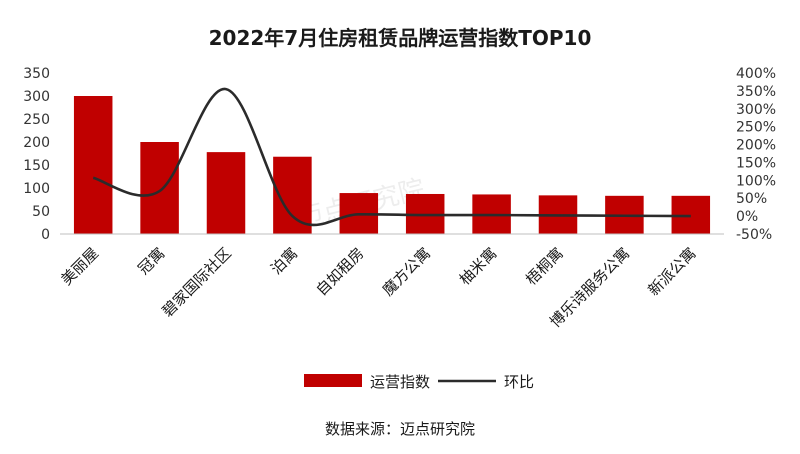  I want to click on y-left-tick-label: 150, so click(36, 166).